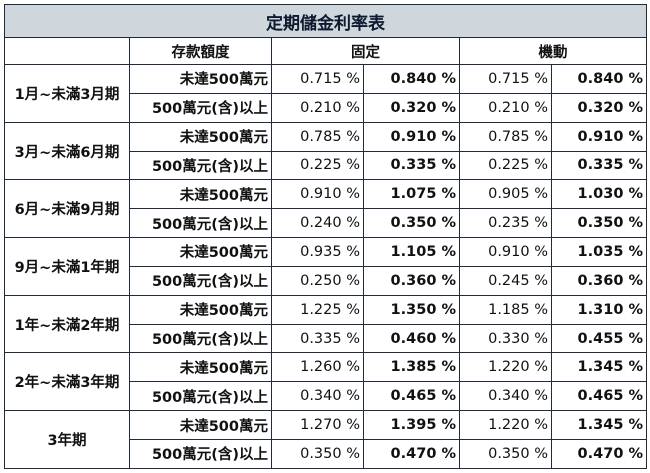 This screenshot has height=473, width=650. I want to click on fixed-base-rate: 0.225 %, so click(317, 165).